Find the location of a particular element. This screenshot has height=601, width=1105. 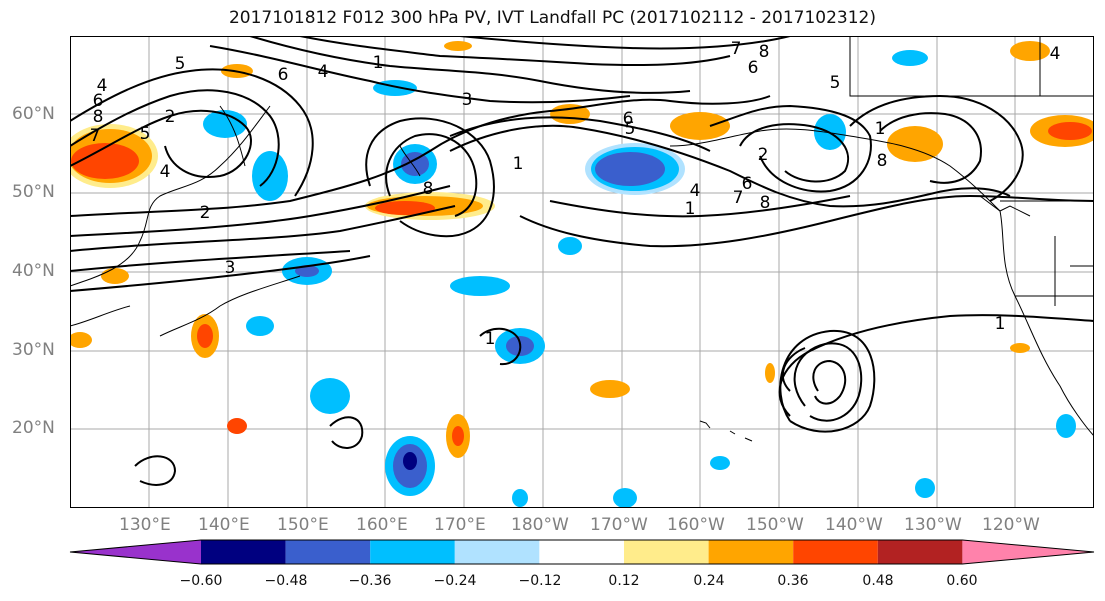

lon-label: 150°E is located at coordinates (303, 525).